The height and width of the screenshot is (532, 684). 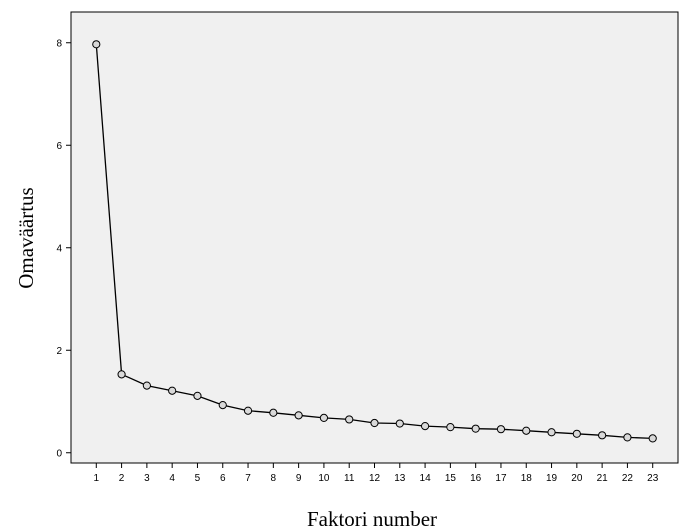 What do you see at coordinates (653, 478) in the screenshot?
I see `x-tick-label: 23` at bounding box center [653, 478].